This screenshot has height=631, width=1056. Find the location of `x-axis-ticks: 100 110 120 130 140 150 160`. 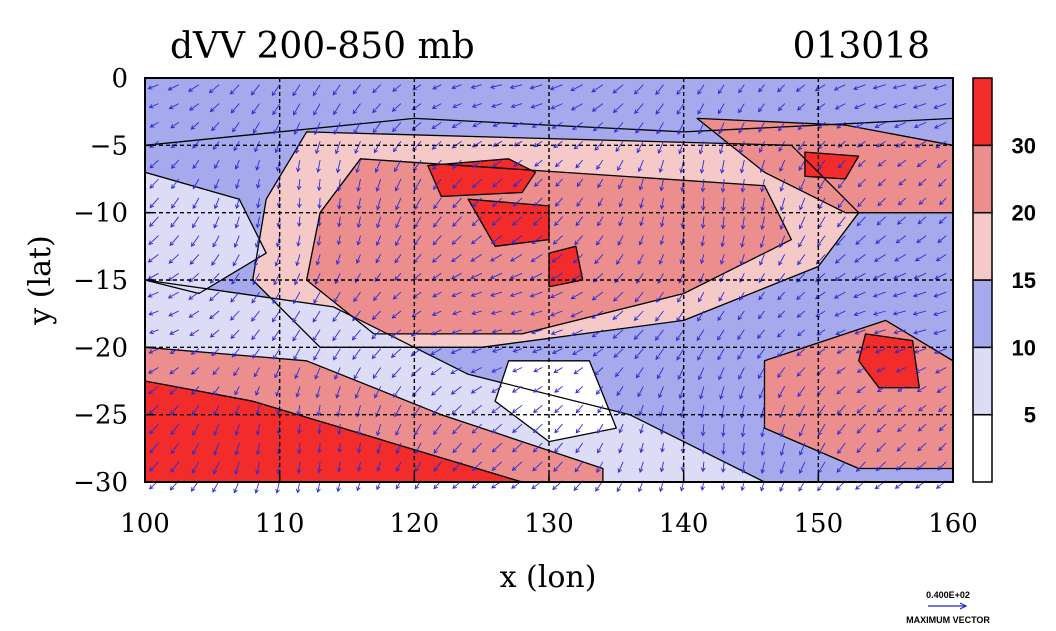

x-axis-ticks: 100 110 120 130 140 150 160 is located at coordinates (549, 506).